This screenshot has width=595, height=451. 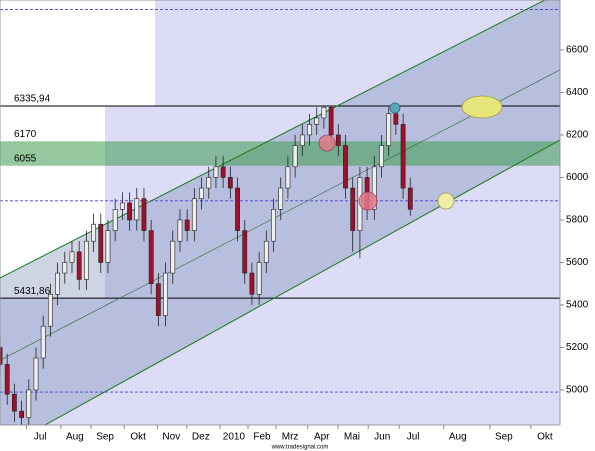 I want to click on level-band, so click(x=280, y=153).